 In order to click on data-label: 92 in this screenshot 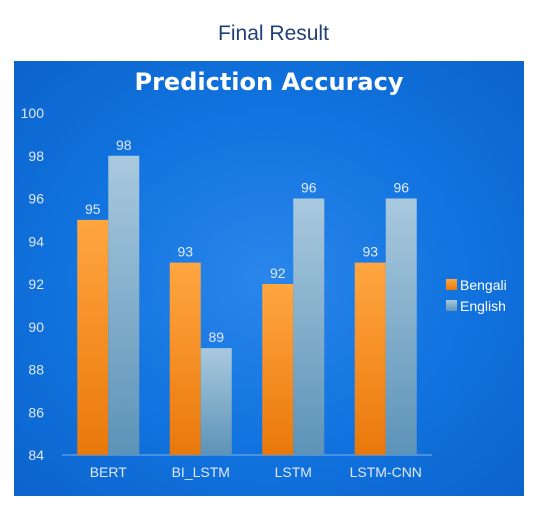, I will do `click(278, 273)`.